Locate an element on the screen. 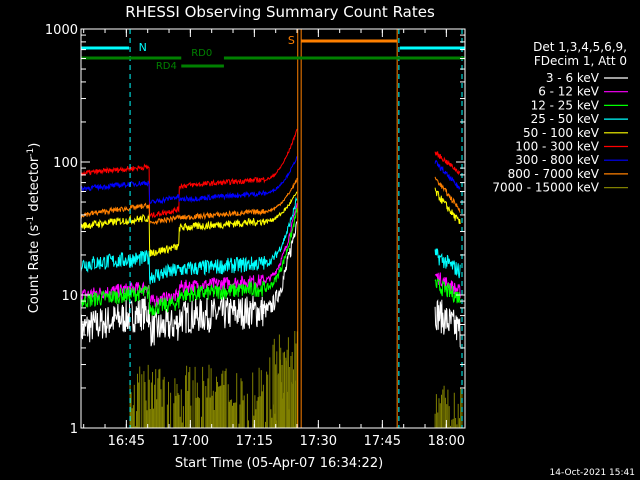  series-7000-15000kev is located at coordinates (296, 379).